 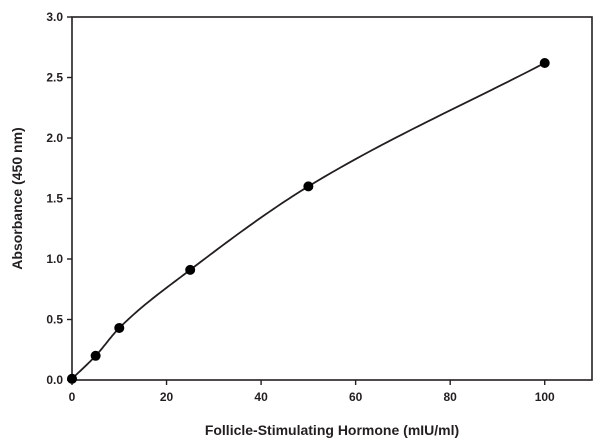 What do you see at coordinates (54, 17) in the screenshot?
I see `y-tick-label: 3.0` at bounding box center [54, 17].